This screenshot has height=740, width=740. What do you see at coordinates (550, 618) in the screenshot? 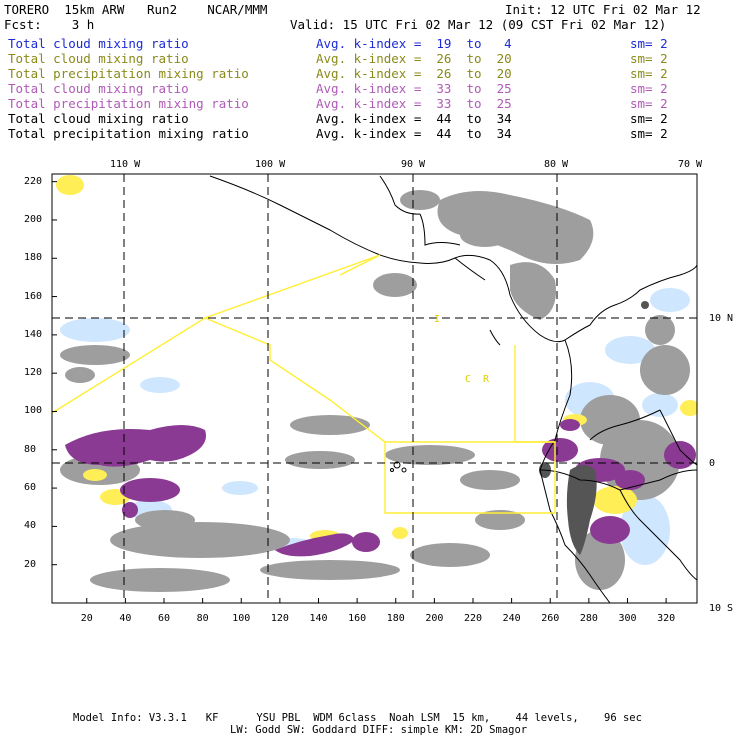
I see `x-tick-label: 260` at bounding box center [550, 618].